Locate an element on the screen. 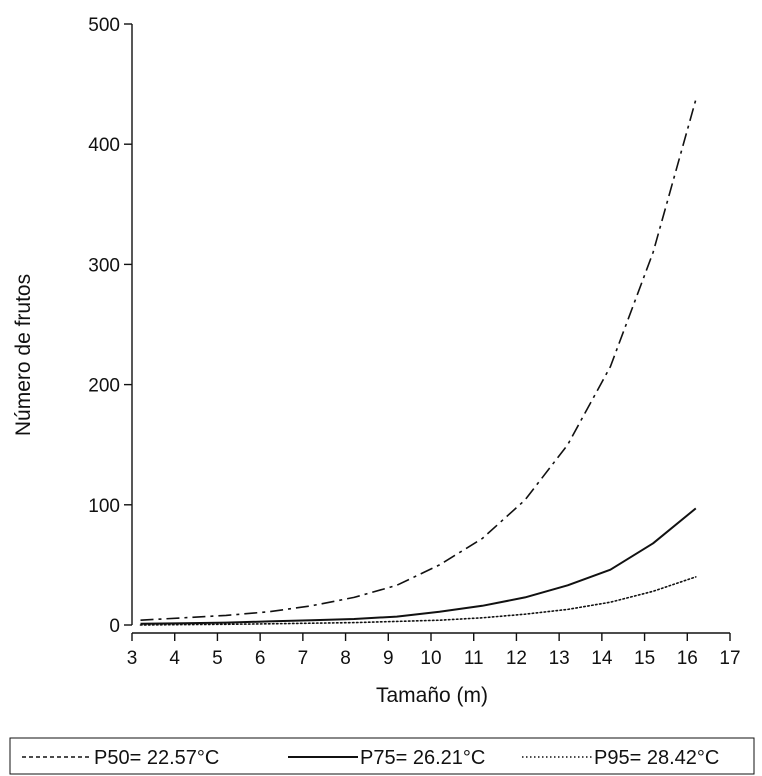  y-tick-label: 200 is located at coordinates (104, 386).